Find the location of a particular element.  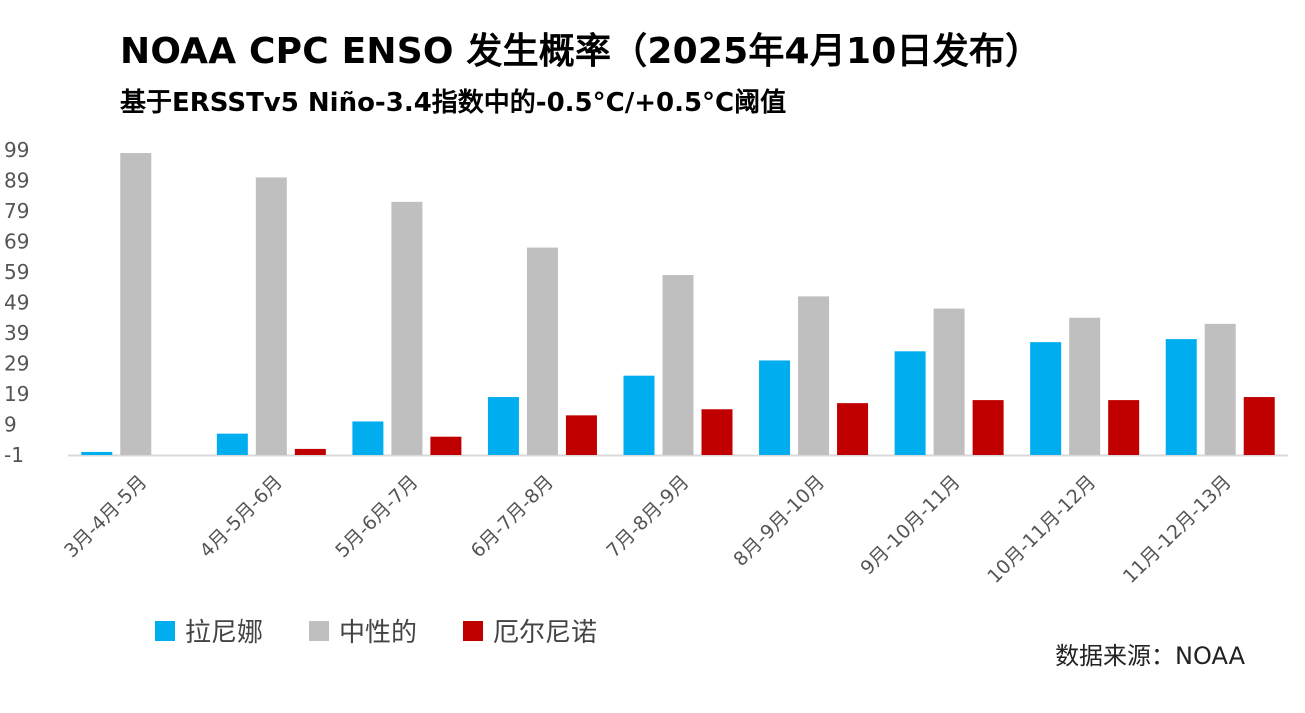

x-category-label: 8月-9月-10月 is located at coordinates (779, 521).